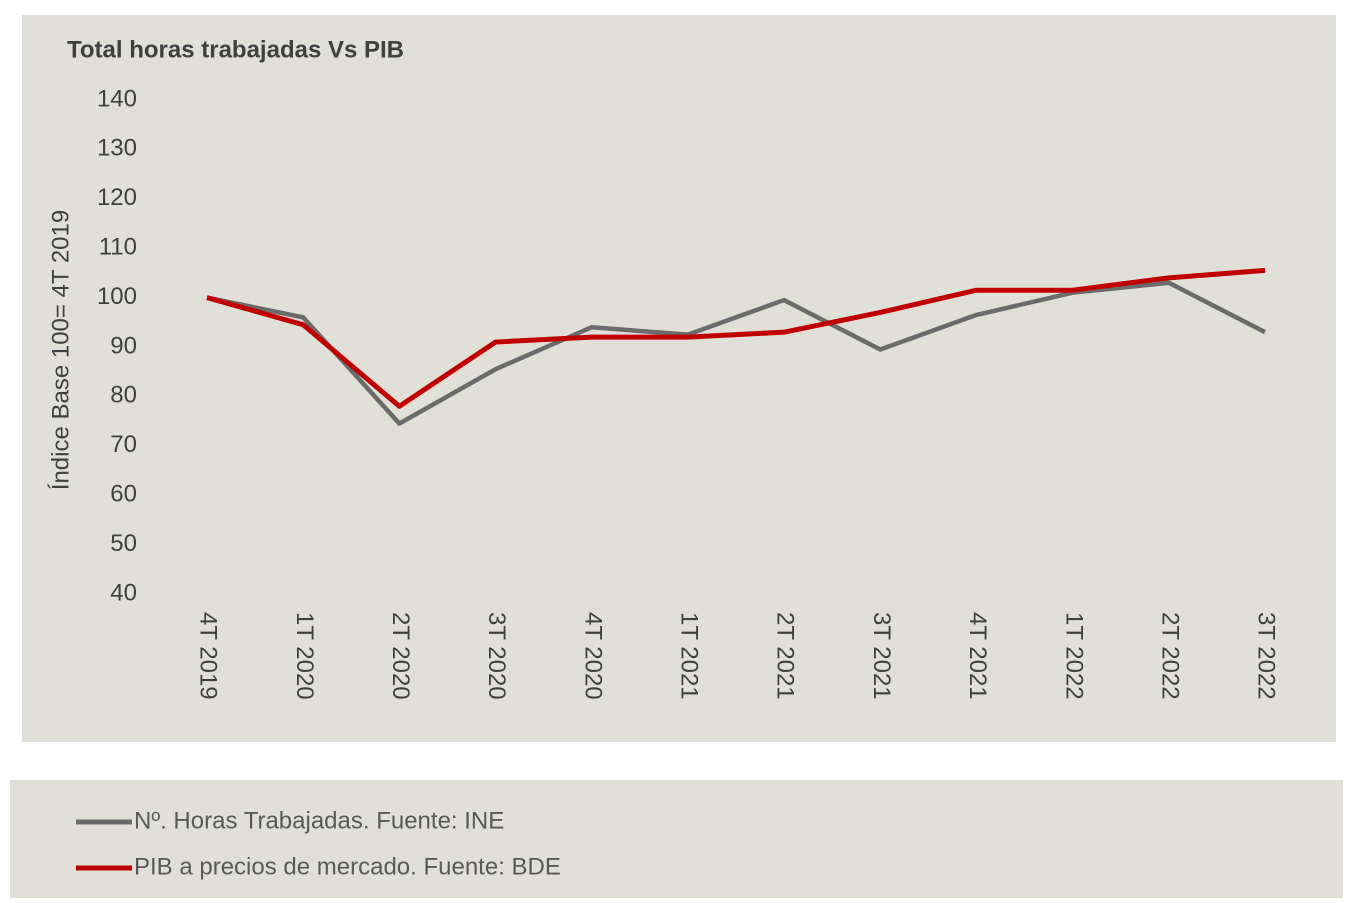 This screenshot has height=903, width=1348. What do you see at coordinates (123, 345) in the screenshot?
I see `y-tick-label: 90` at bounding box center [123, 345].